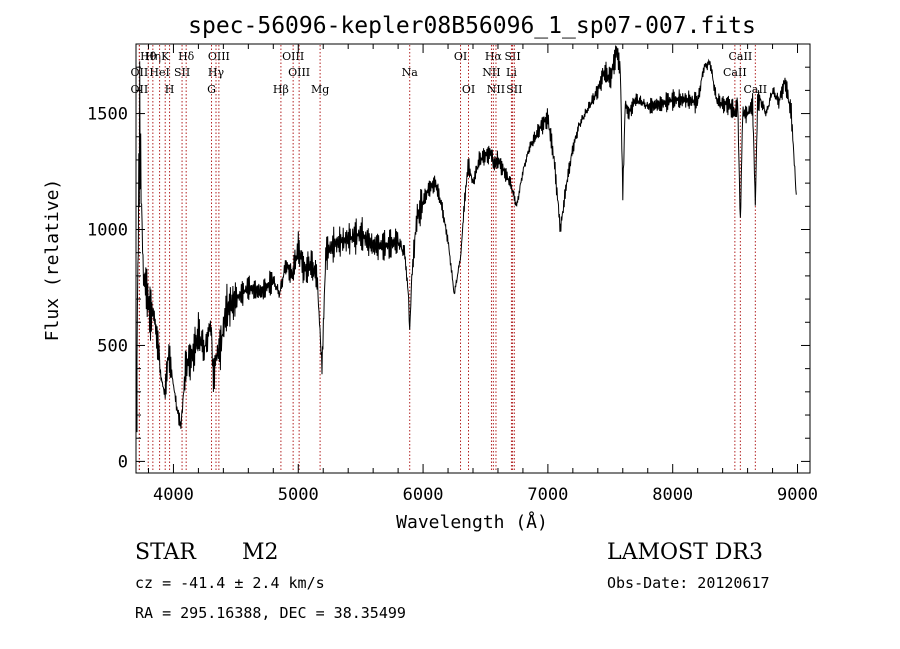 The width and height of the screenshot is (900, 649). What do you see at coordinates (797, 495) in the screenshot?
I see `x-tick-label: 9000` at bounding box center [797, 495].